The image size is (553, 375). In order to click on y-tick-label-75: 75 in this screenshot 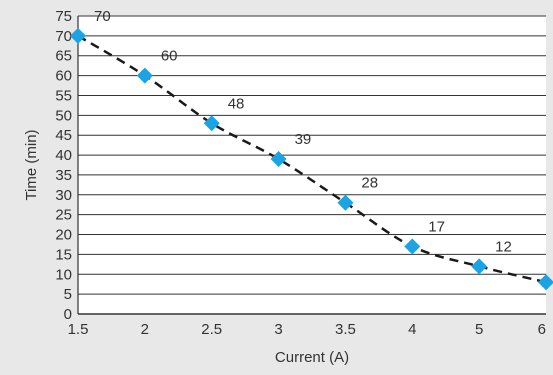, I will do `click(63, 16)`.